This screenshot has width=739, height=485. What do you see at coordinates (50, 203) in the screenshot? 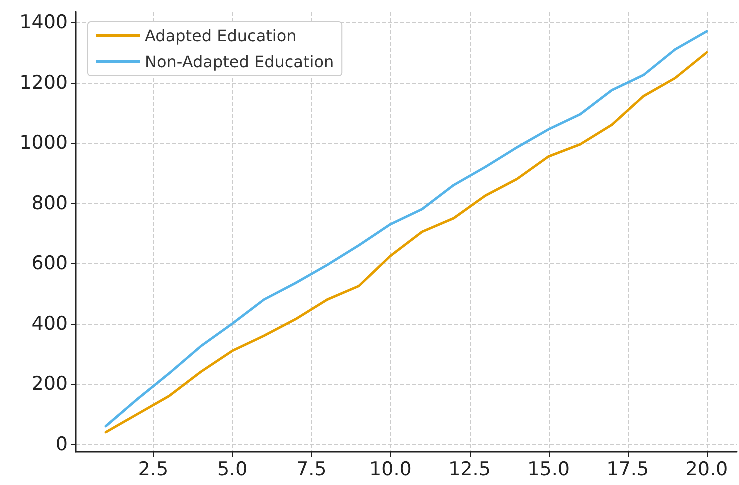
I see `y-tick-label: 800` at bounding box center [50, 203].